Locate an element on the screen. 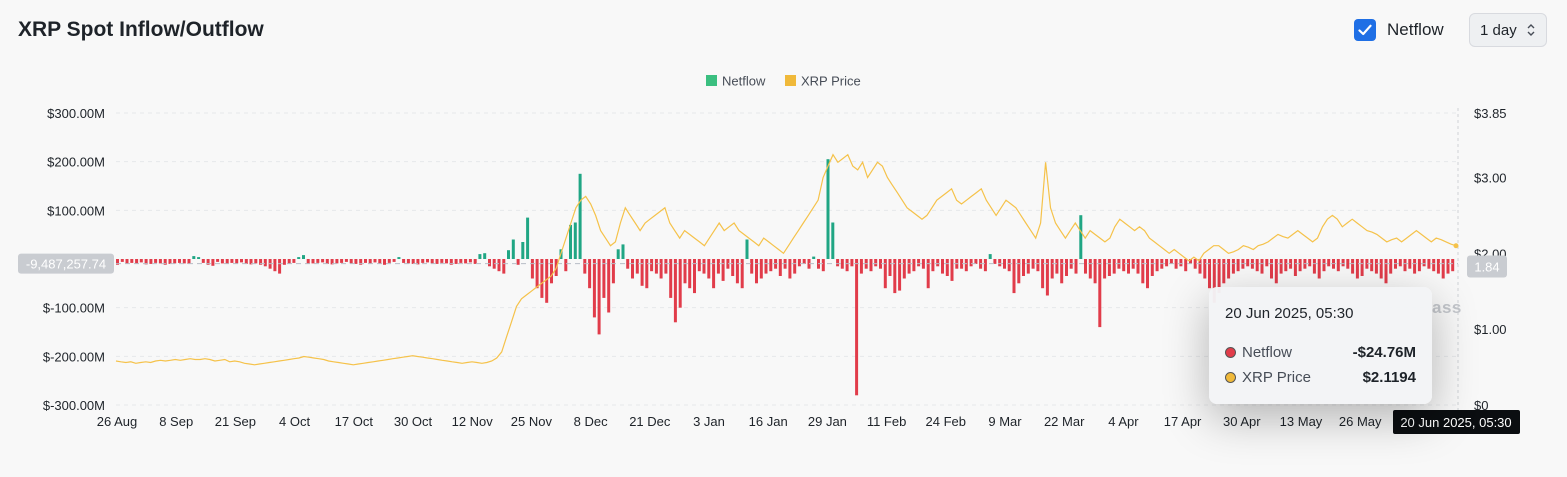 This screenshot has width=1567, height=477. left-tick-label: $-300.00M is located at coordinates (74, 405).